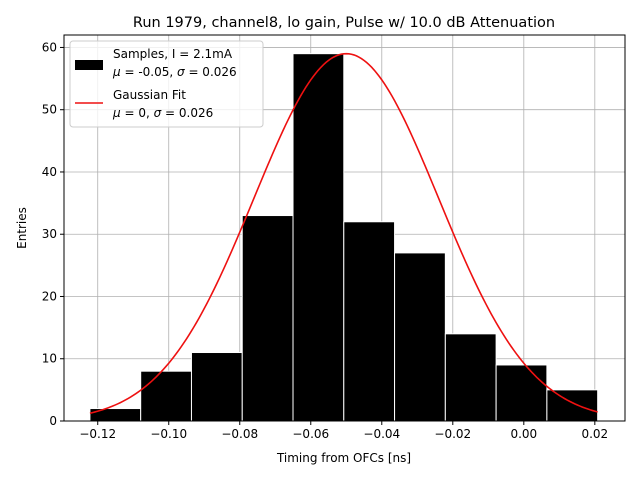  What do you see at coordinates (49, 296) in the screenshot?
I see `y-tick-label: 20` at bounding box center [49, 296].